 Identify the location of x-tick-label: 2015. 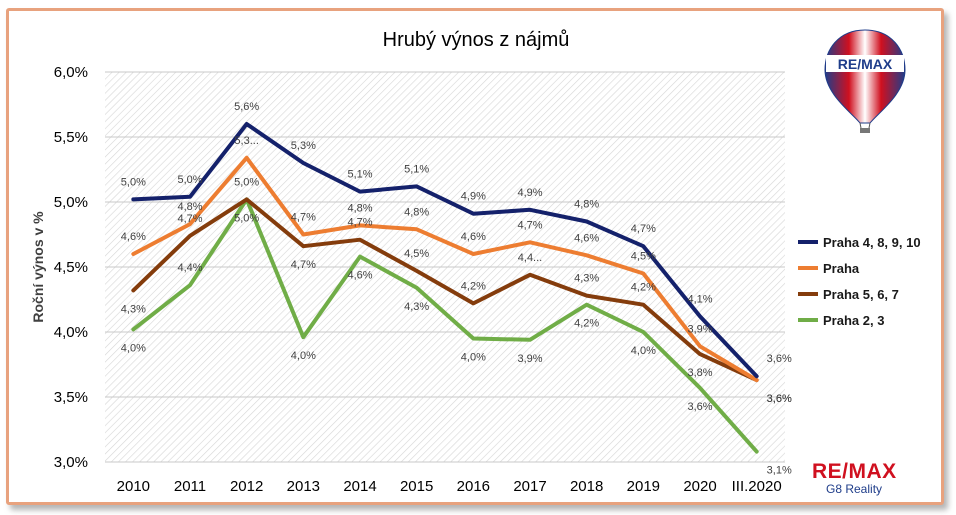
(416, 486).